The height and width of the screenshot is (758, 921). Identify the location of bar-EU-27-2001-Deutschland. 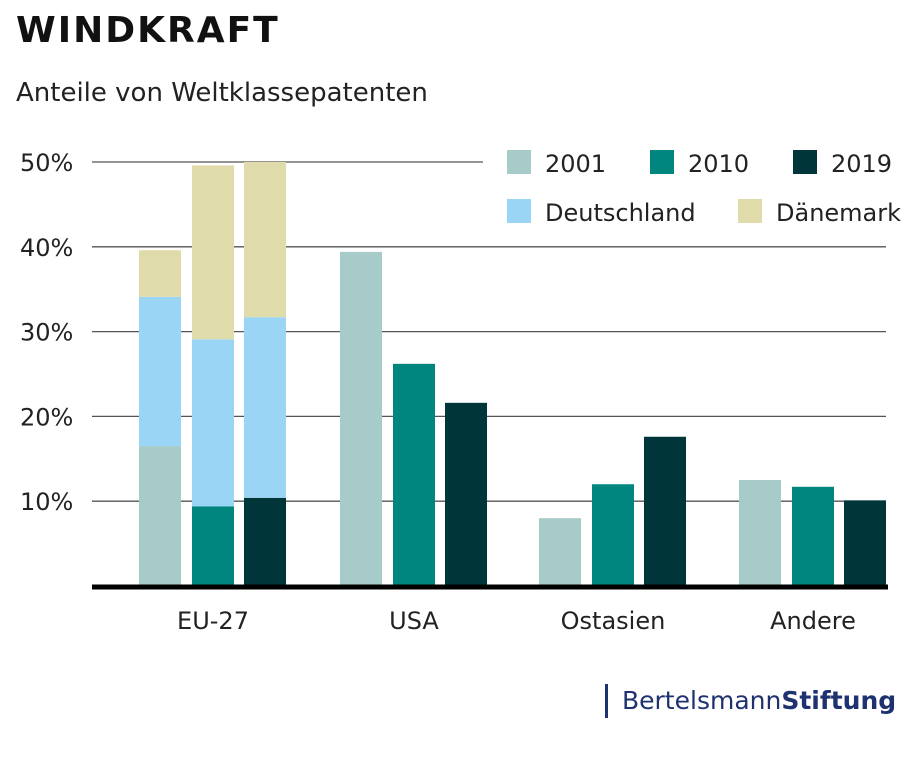
(160, 371).